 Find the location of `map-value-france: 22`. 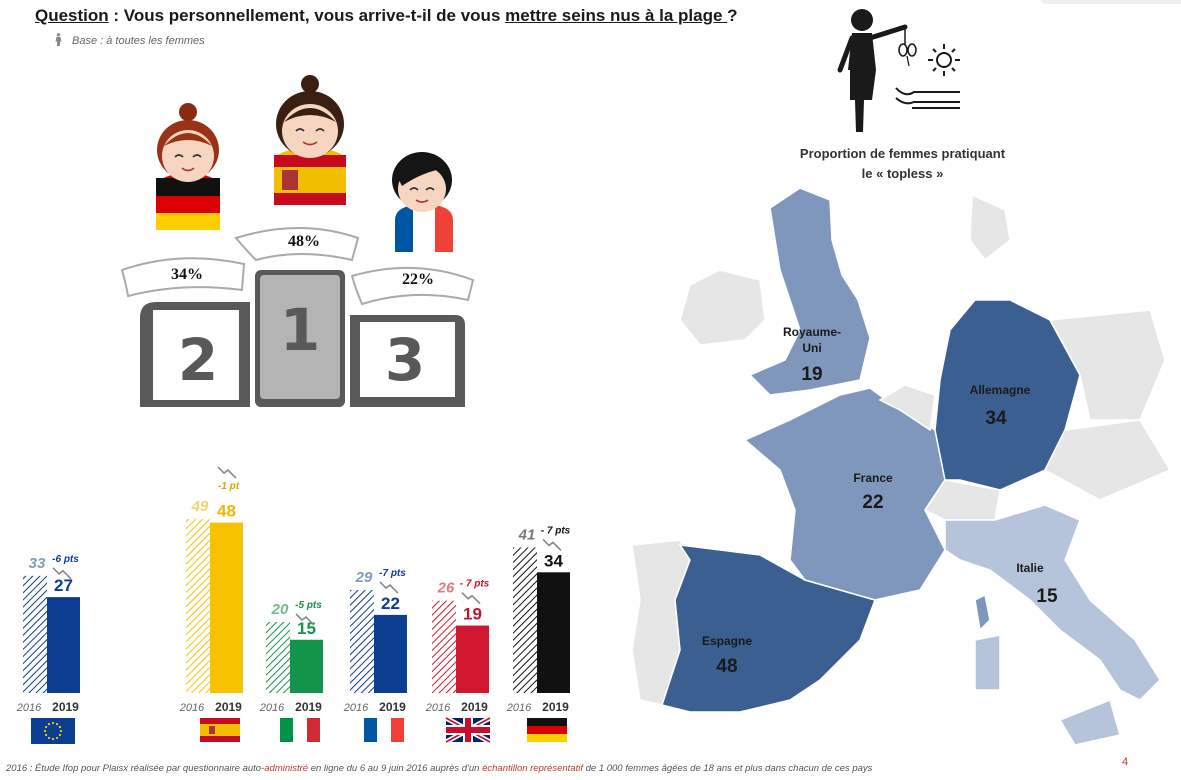

map-value-france: 22 is located at coordinates (872, 502).